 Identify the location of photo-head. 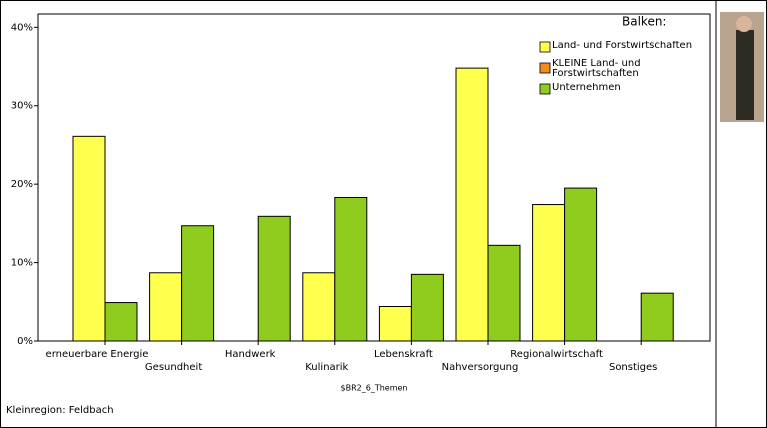
(744, 24).